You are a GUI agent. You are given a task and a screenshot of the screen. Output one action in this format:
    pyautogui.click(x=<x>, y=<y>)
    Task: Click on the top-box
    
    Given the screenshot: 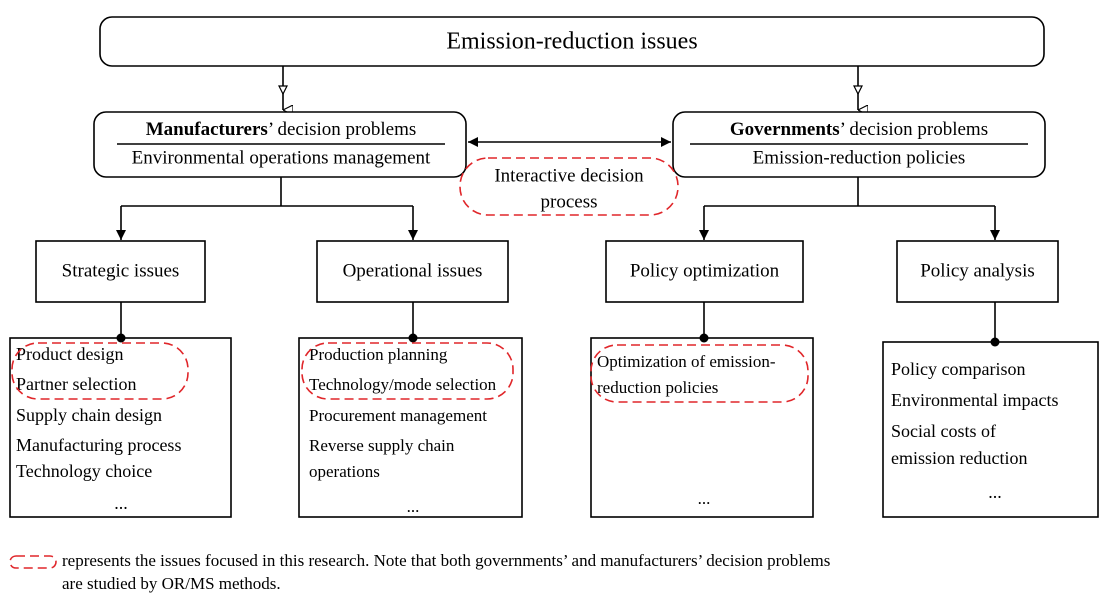 What is the action you would take?
    pyautogui.click(x=572, y=41)
    